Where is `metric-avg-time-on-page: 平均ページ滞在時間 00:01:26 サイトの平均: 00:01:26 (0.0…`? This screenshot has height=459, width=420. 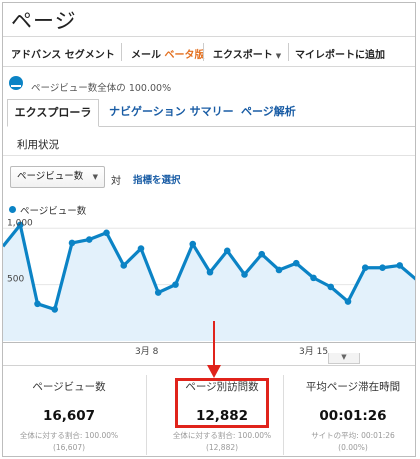 metric-avg-time-on-page: 平均ページ滞在時間 00:01:26 サイトの平均: 00:01:26 (0.0… is located at coordinates (353, 412).